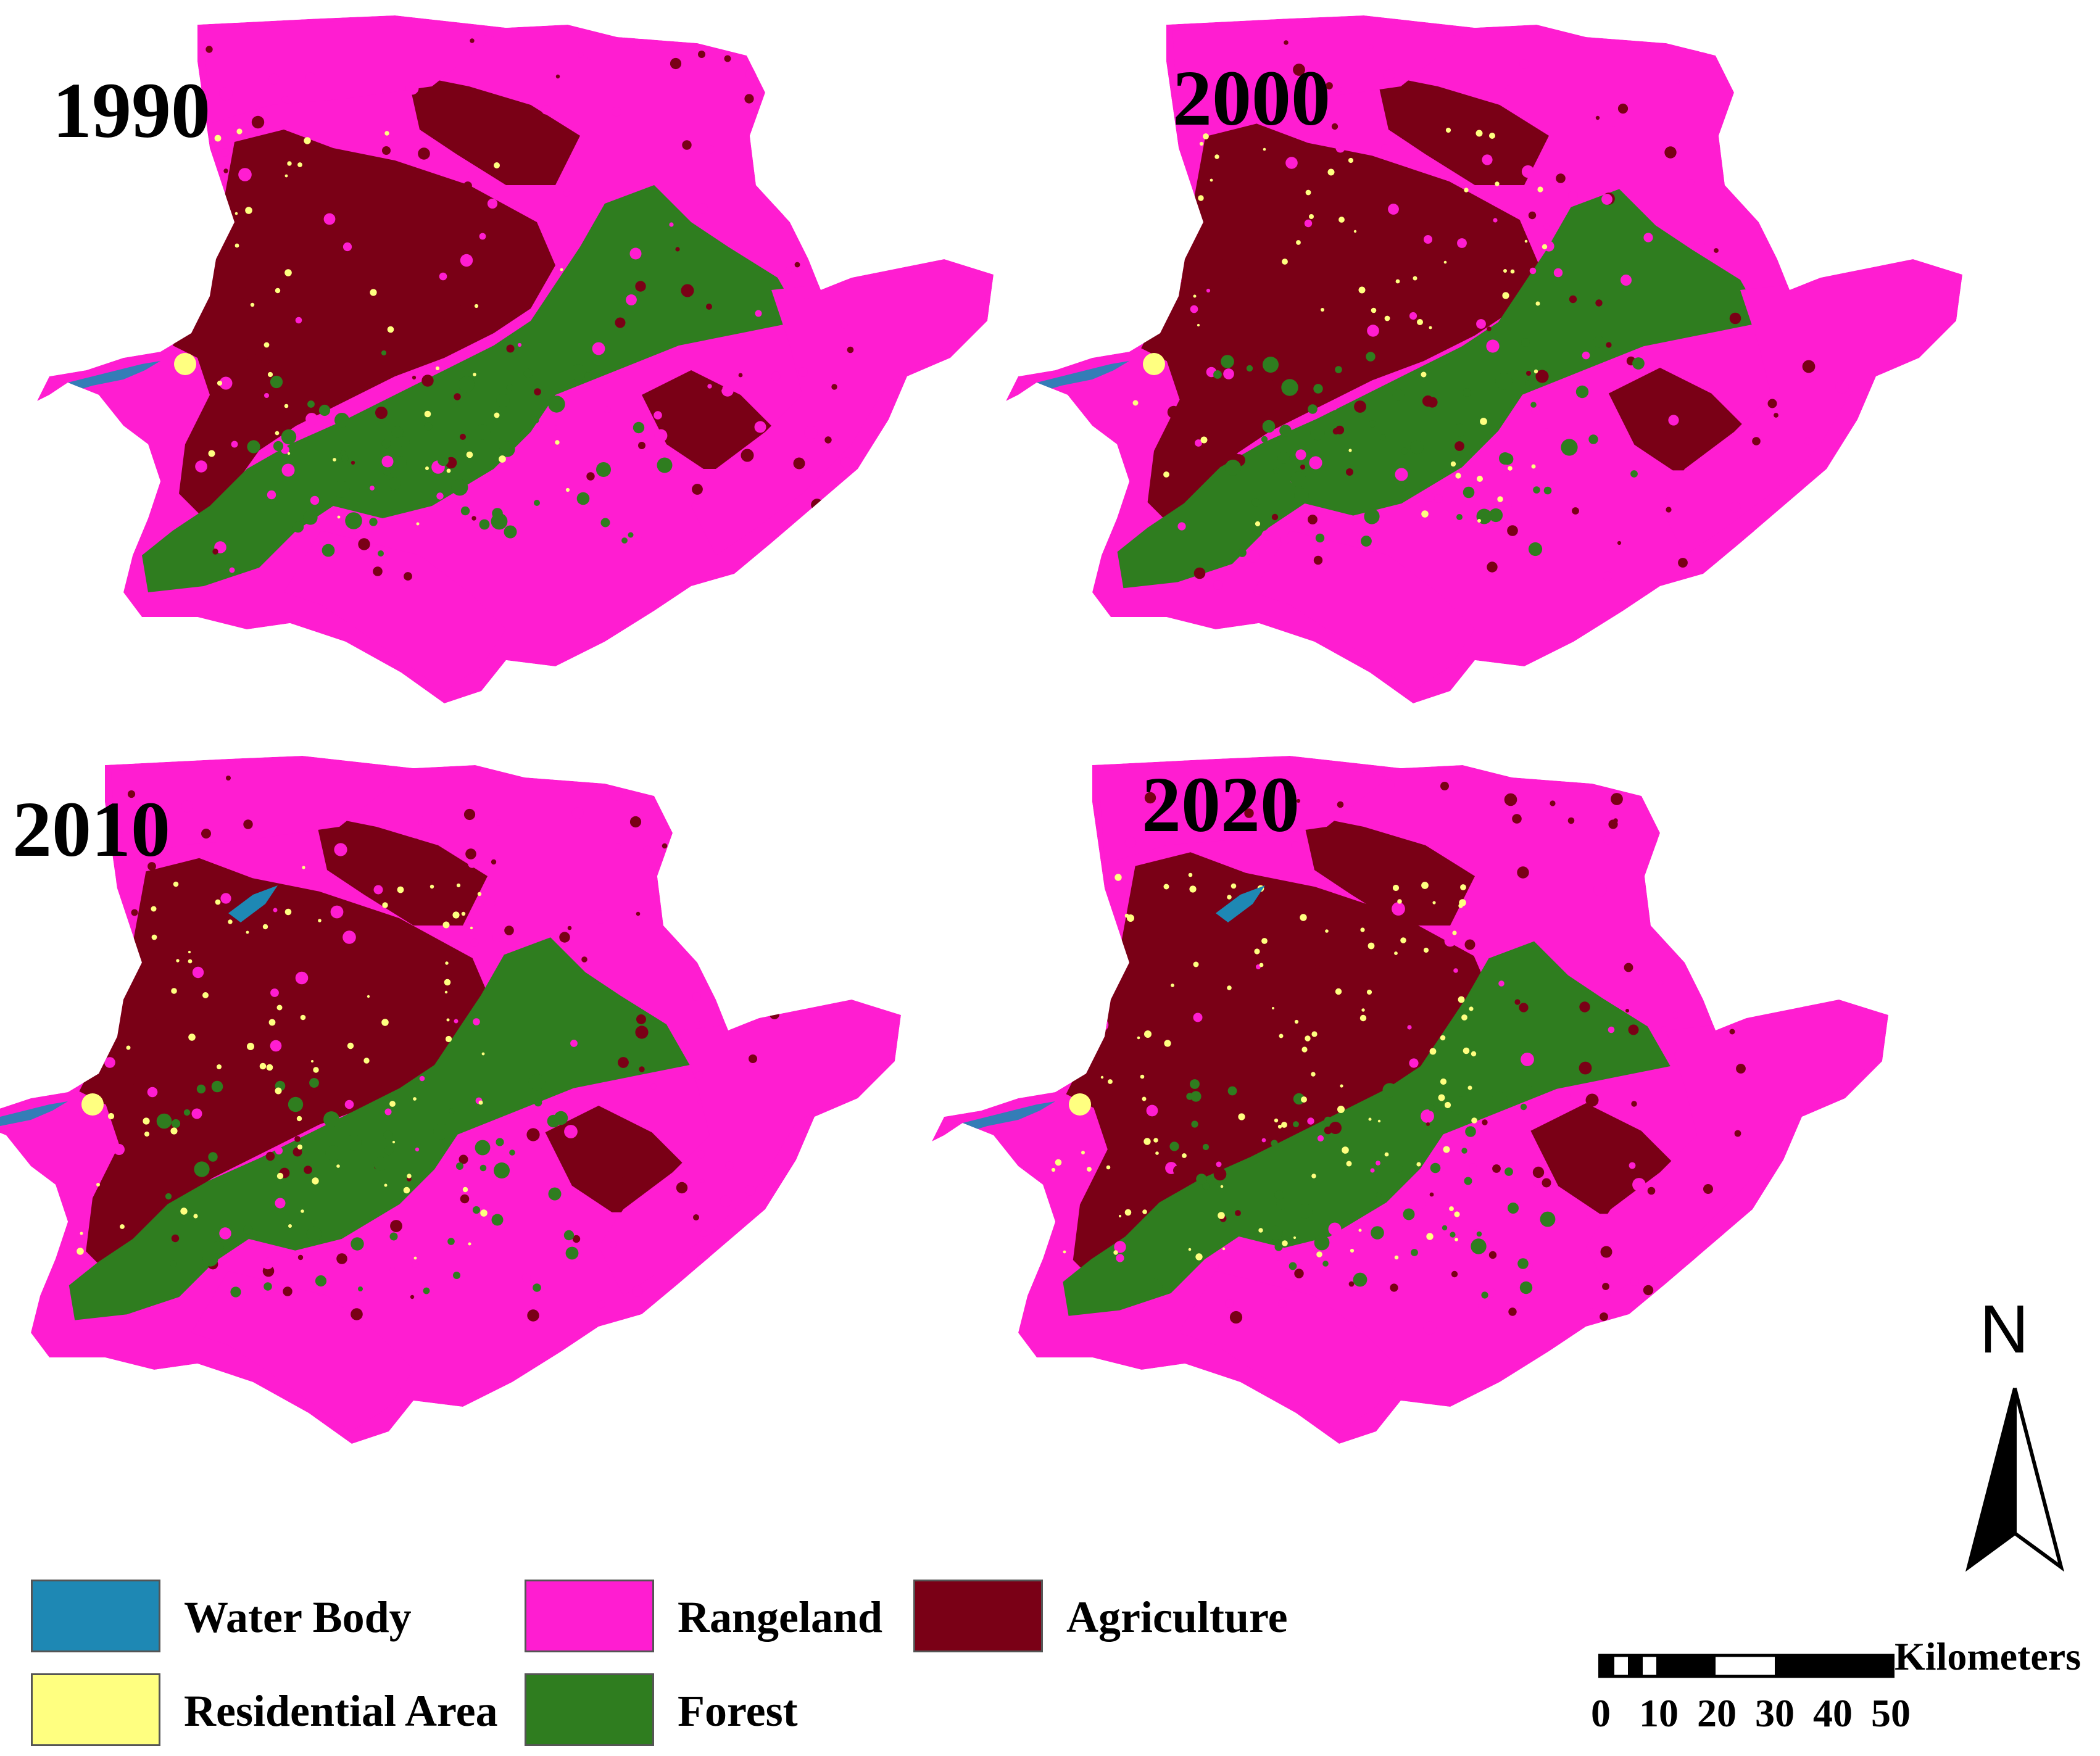 The image size is (2100, 1756). What do you see at coordinates (185, 364) in the screenshot?
I see `residential-center` at bounding box center [185, 364].